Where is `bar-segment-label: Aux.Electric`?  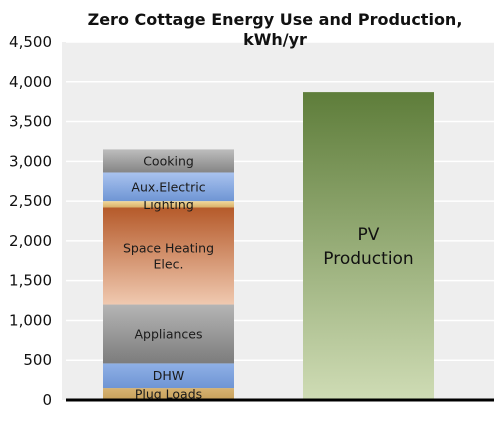 bar-segment-label: Aux.Electric is located at coordinates (168, 186).